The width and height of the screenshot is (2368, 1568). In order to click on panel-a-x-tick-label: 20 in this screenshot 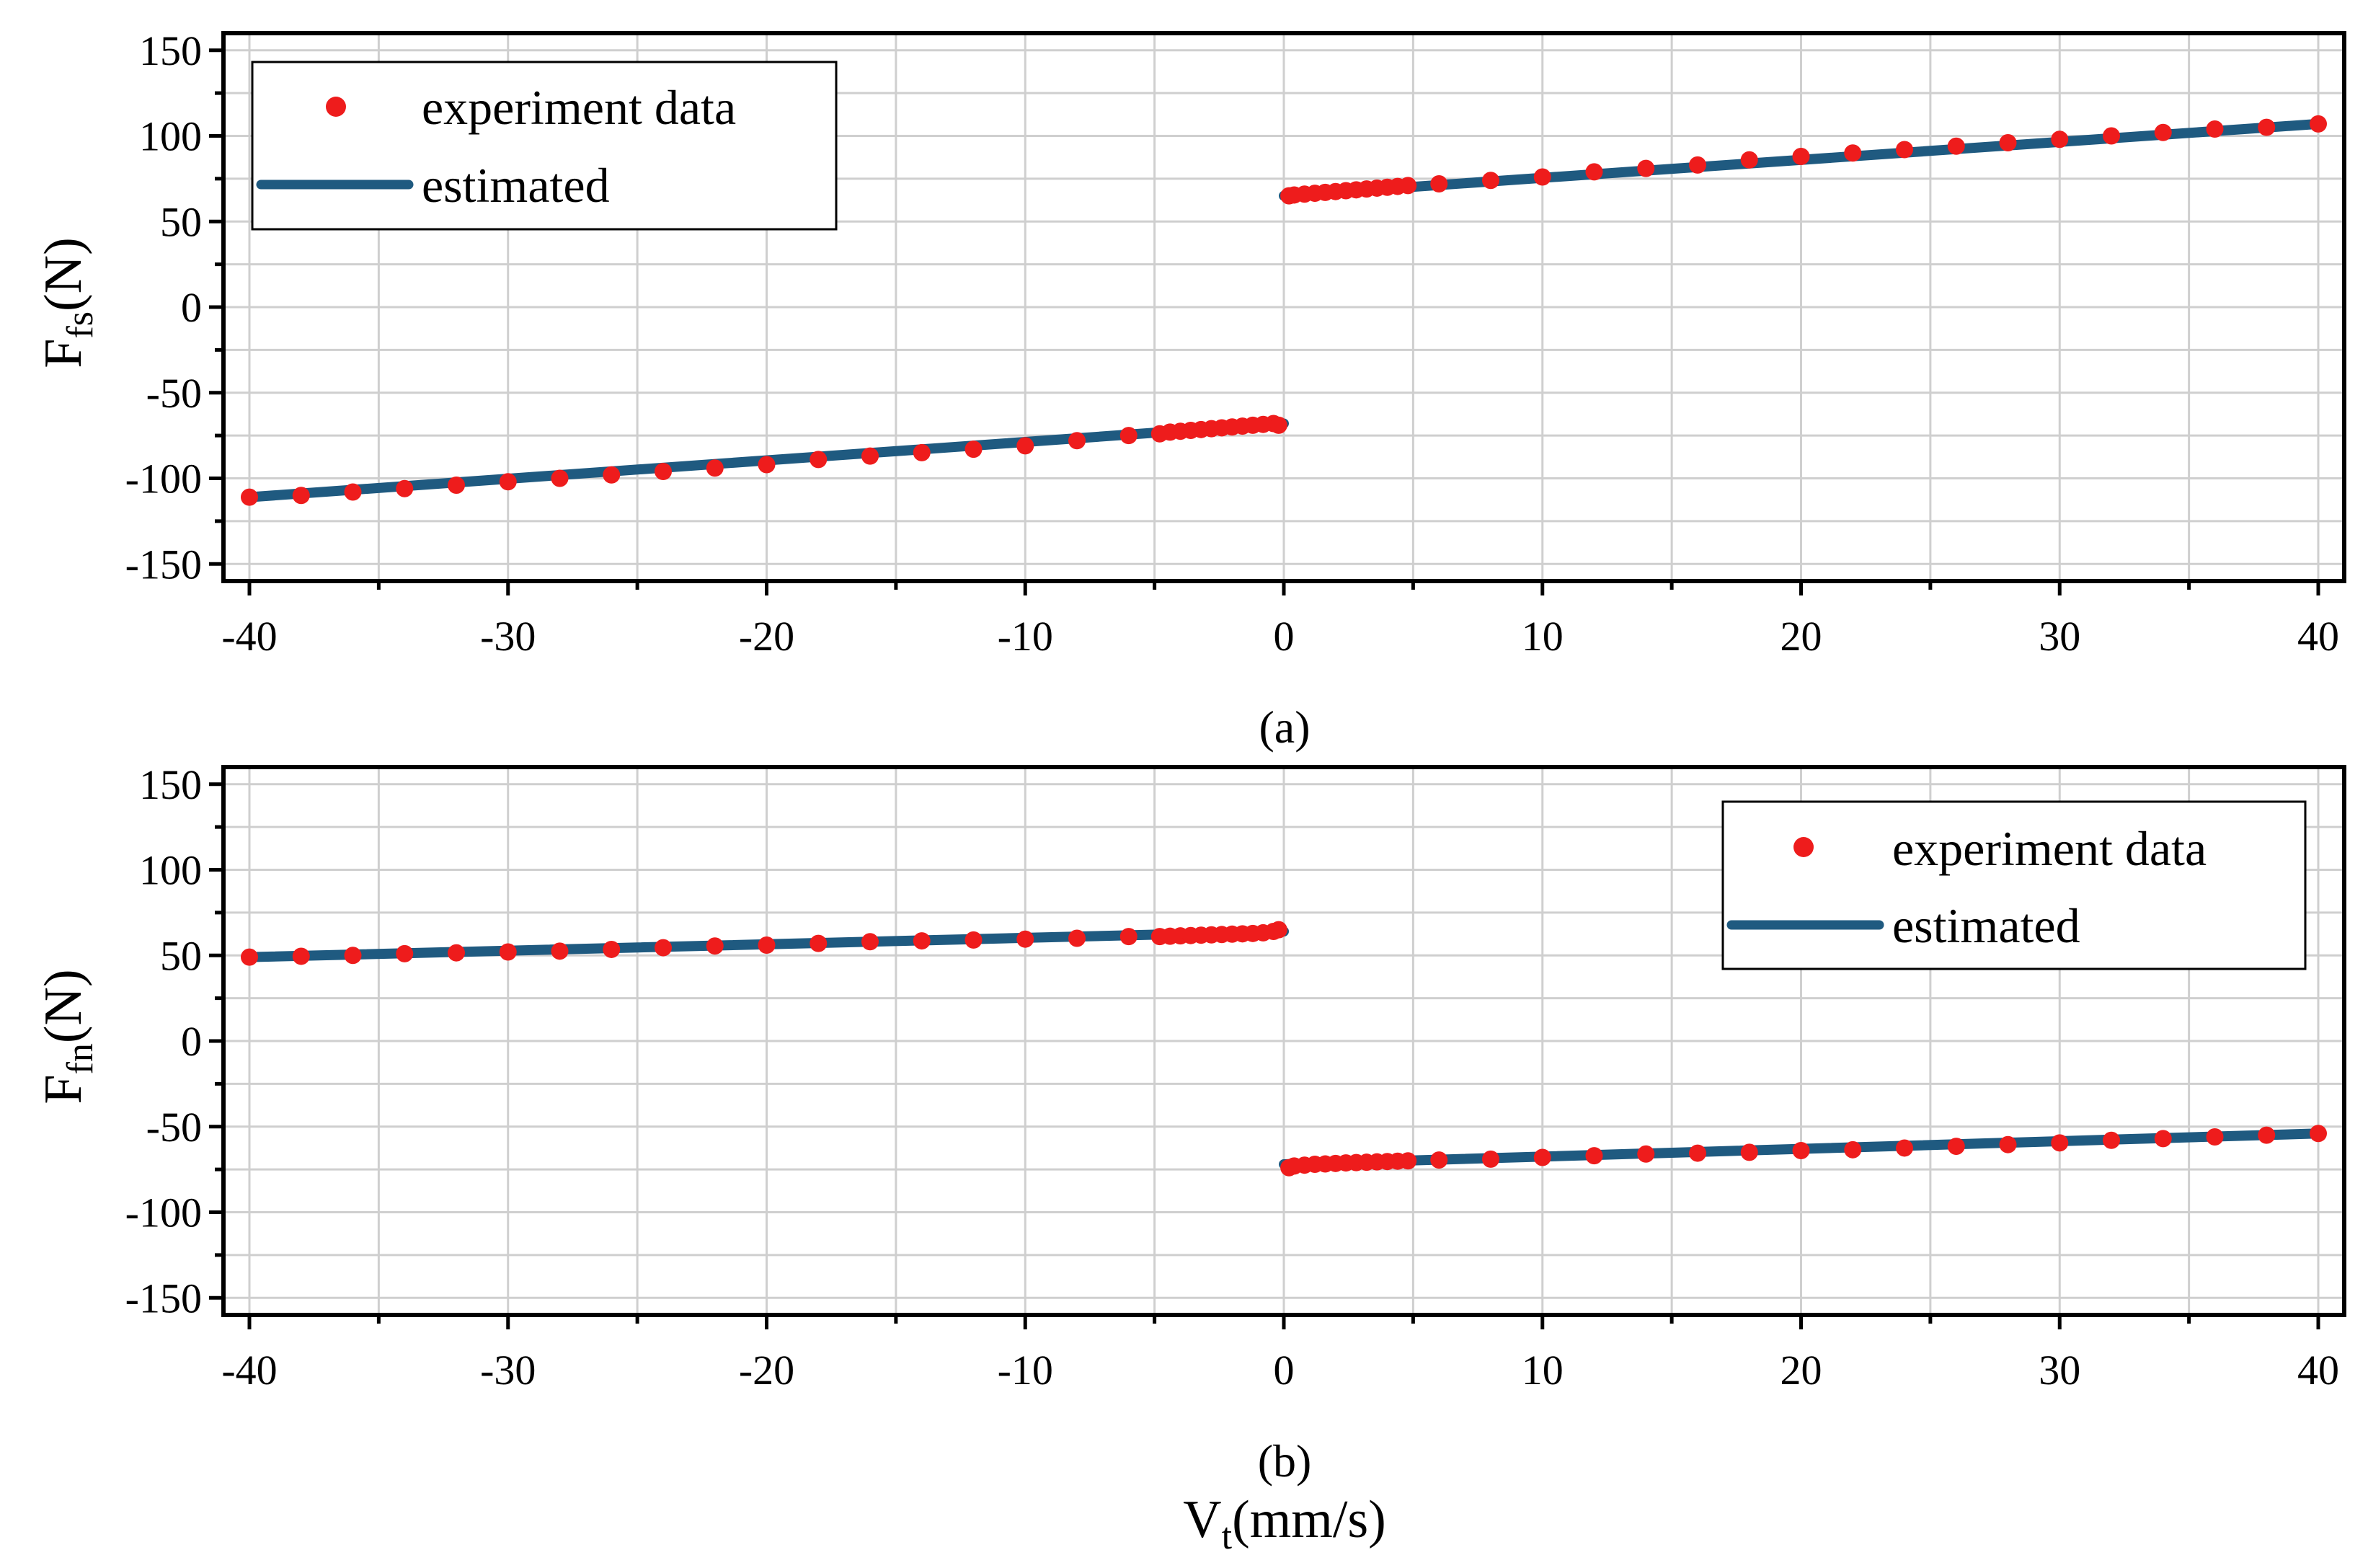, I will do `click(1802, 636)`.